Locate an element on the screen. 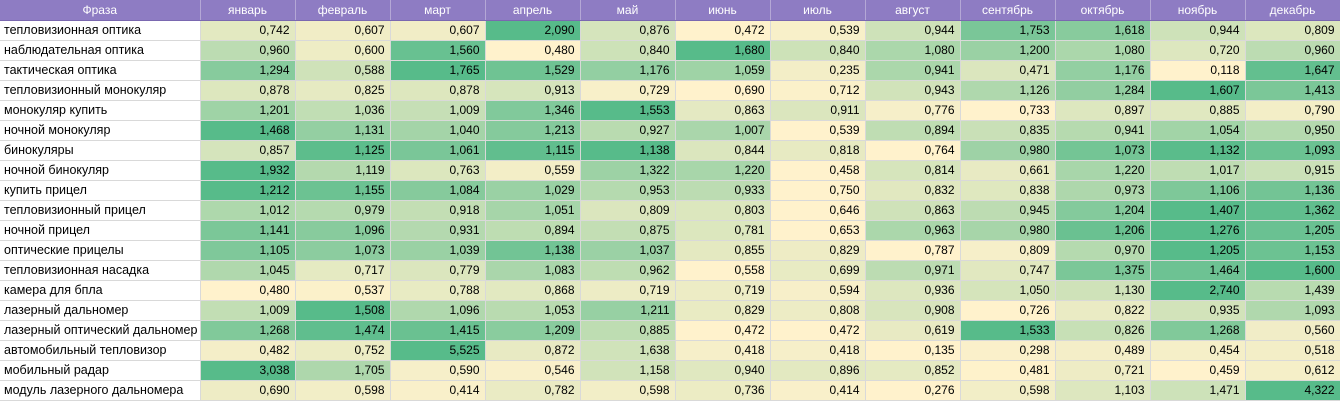  value-cell: 0,935 is located at coordinates (1198, 310).